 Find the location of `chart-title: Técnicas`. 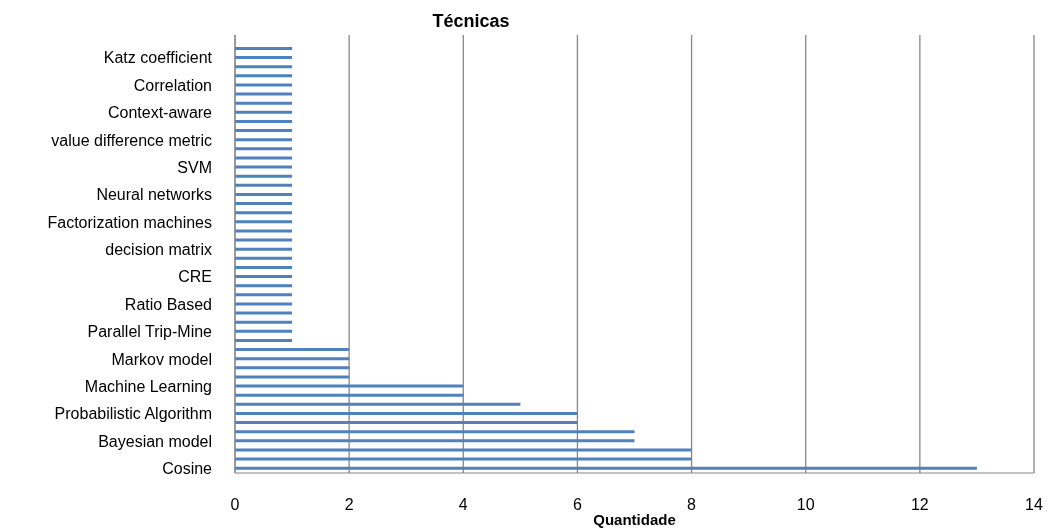

chart-title: Técnicas is located at coordinates (471, 21).